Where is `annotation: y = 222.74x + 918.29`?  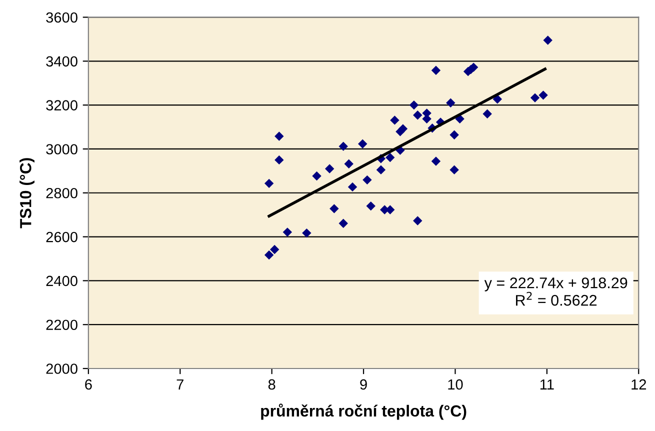
annotation: y = 222.74x + 918.29 is located at coordinates (556, 284).